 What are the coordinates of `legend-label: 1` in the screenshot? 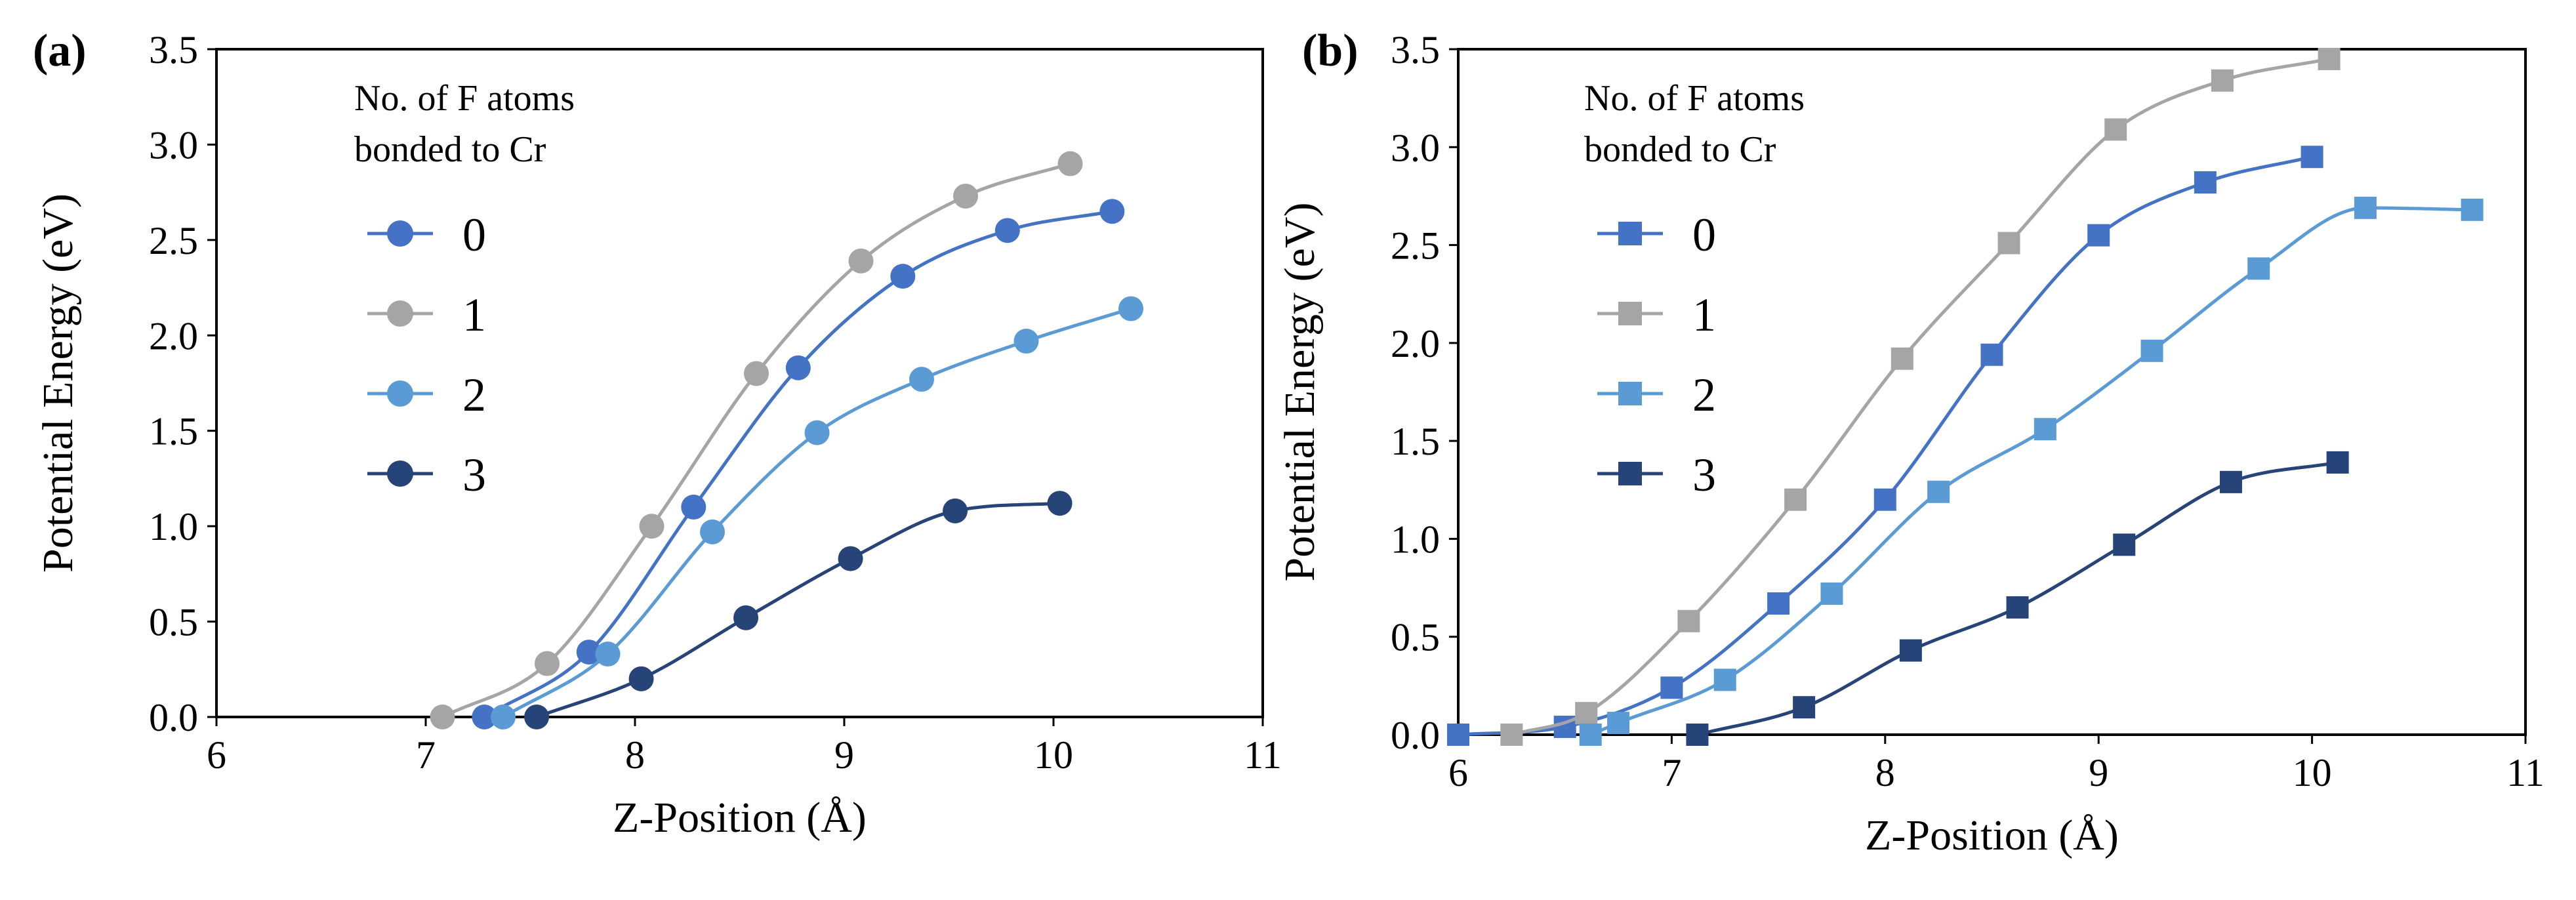 It's located at (474, 315).